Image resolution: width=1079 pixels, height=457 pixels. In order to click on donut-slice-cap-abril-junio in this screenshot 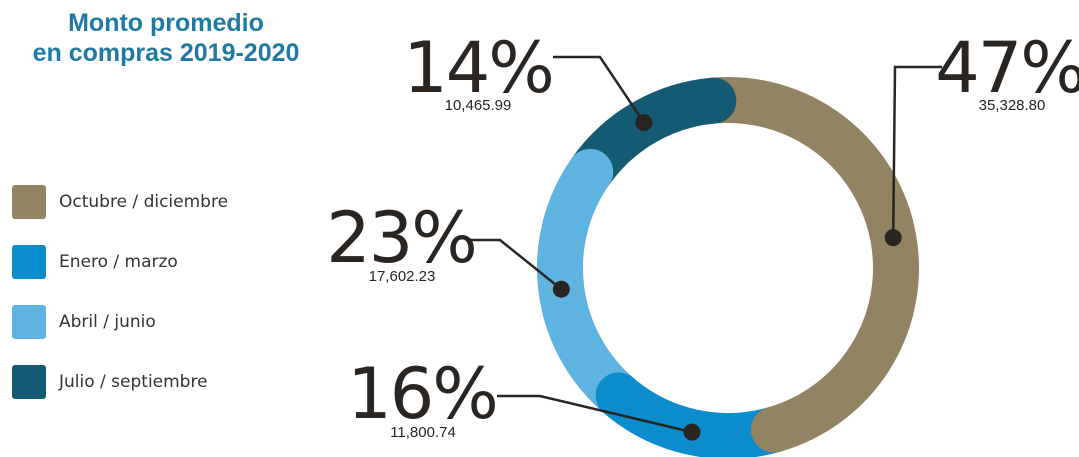, I will do `click(590, 171)`.